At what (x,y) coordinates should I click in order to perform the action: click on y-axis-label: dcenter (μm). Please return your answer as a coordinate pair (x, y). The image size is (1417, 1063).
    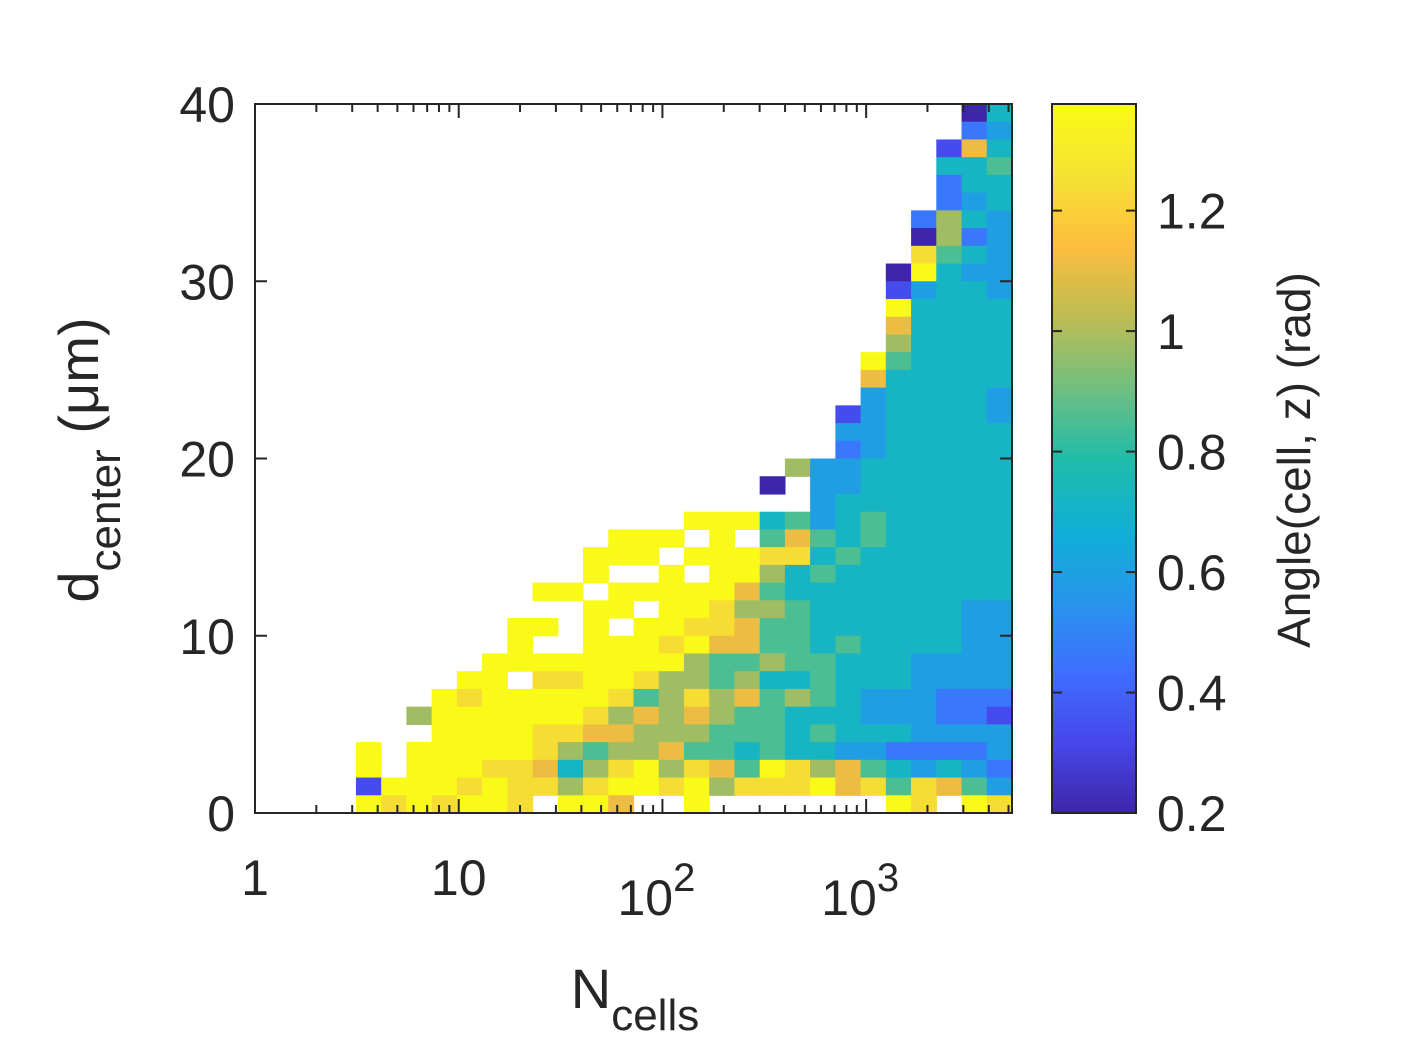
    Looking at the image, I should click on (88, 459).